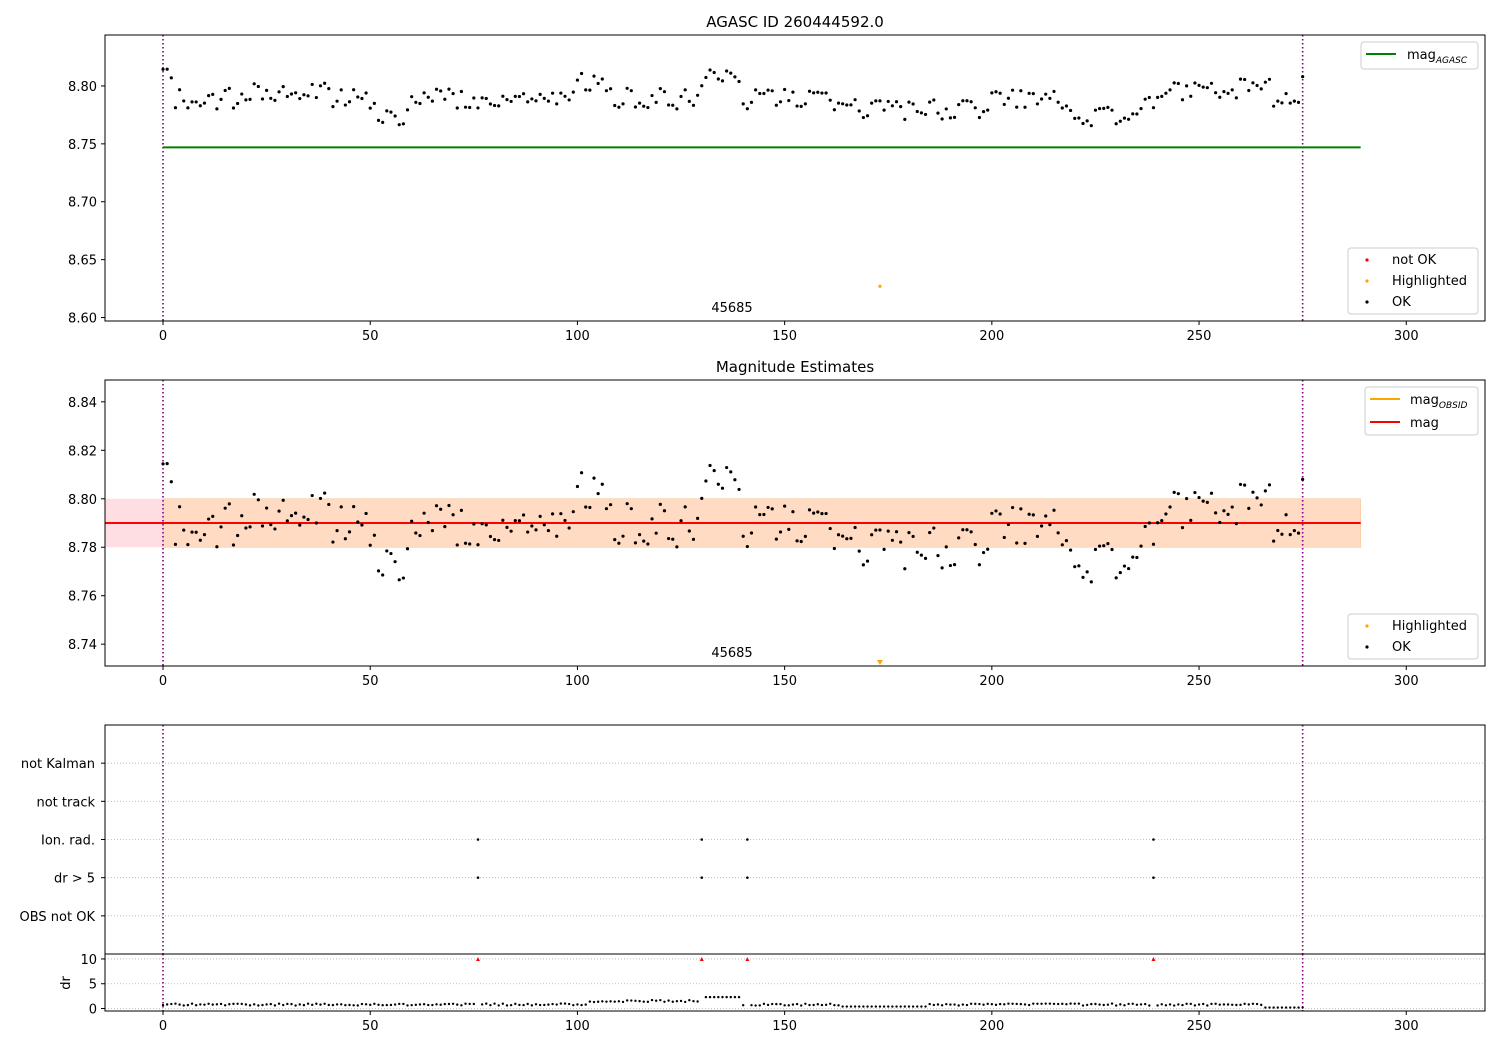 The image size is (1500, 1050). I want to click on magnitude-ytick-label-8.74: 8.74, so click(82, 645).